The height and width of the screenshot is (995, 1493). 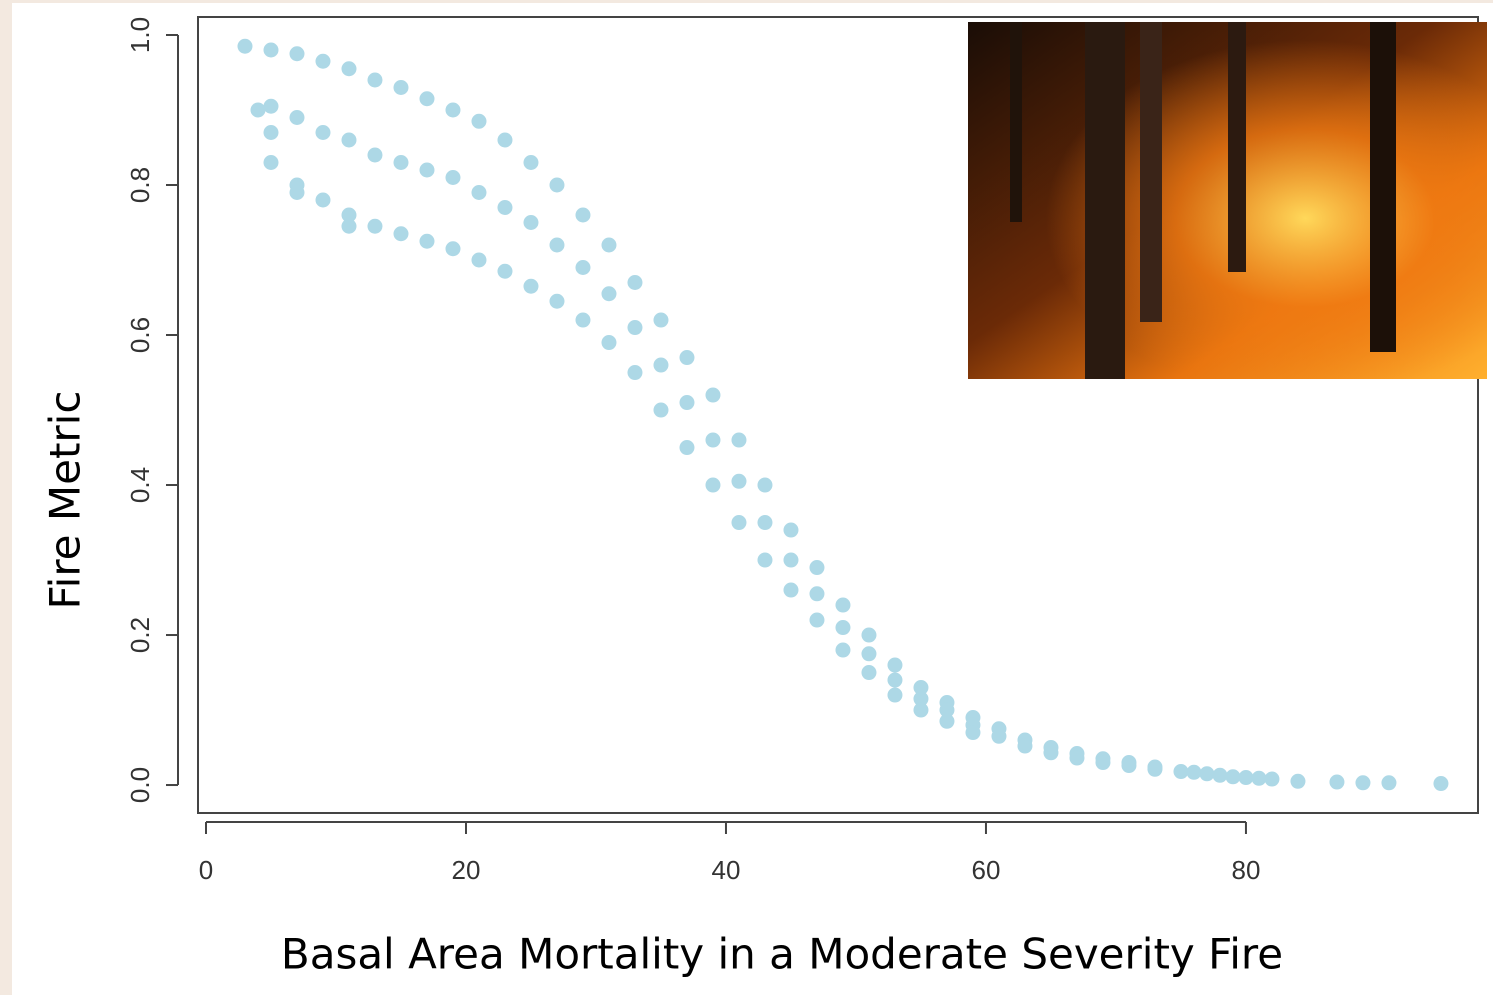 What do you see at coordinates (140, 35) in the screenshot?
I see `y-tick-label: 1.0` at bounding box center [140, 35].